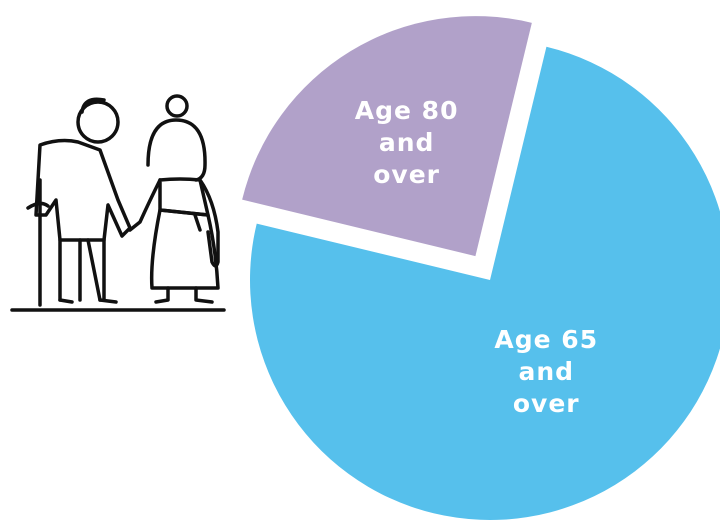  What do you see at coordinates (546, 372) in the screenshot?
I see `slice-label: Age 65 and over` at bounding box center [546, 372].